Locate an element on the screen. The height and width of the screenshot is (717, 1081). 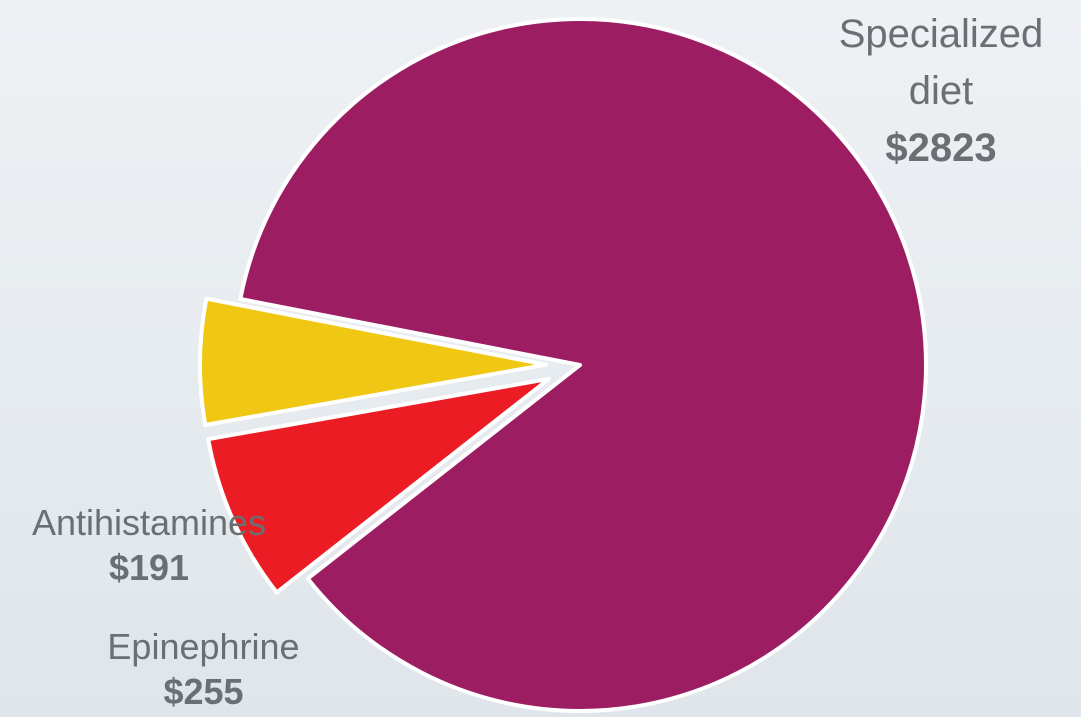
slice-label-epinephrine: Epinephrine $255 is located at coordinates (203, 669).